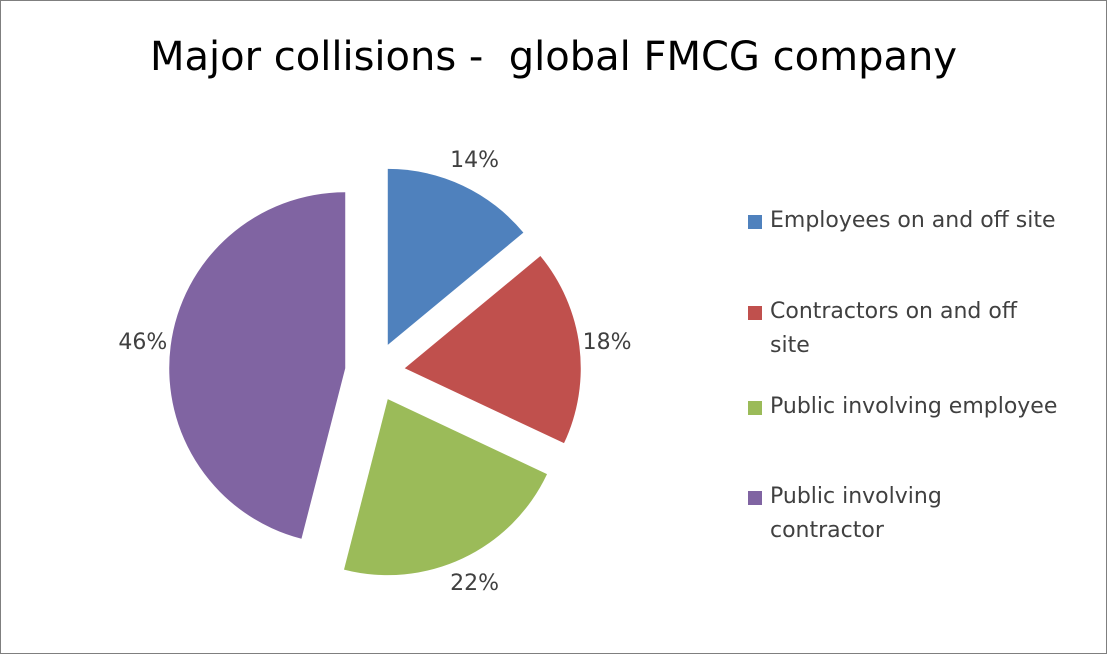 The width and height of the screenshot is (1107, 654). I want to click on legend-swatch-employees, so click(755, 222).